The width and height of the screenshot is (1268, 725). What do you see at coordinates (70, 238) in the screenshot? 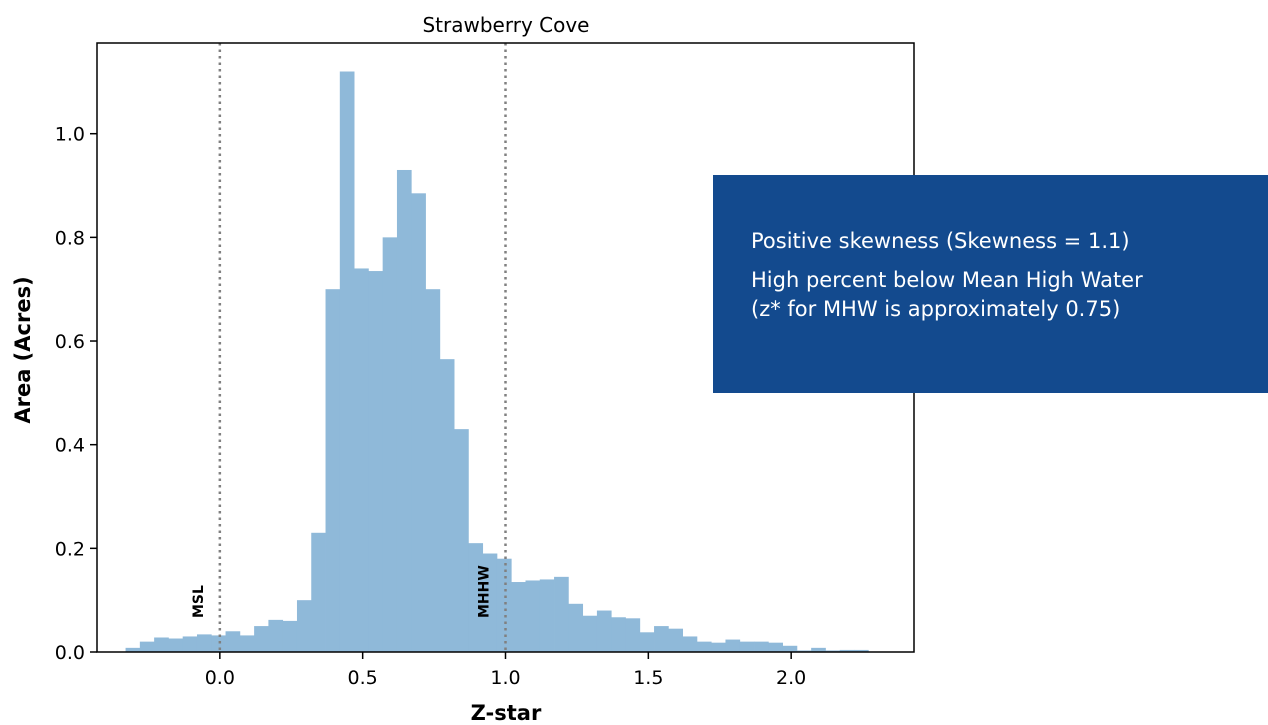
I see `y-tick-label: 0.8` at bounding box center [70, 238].